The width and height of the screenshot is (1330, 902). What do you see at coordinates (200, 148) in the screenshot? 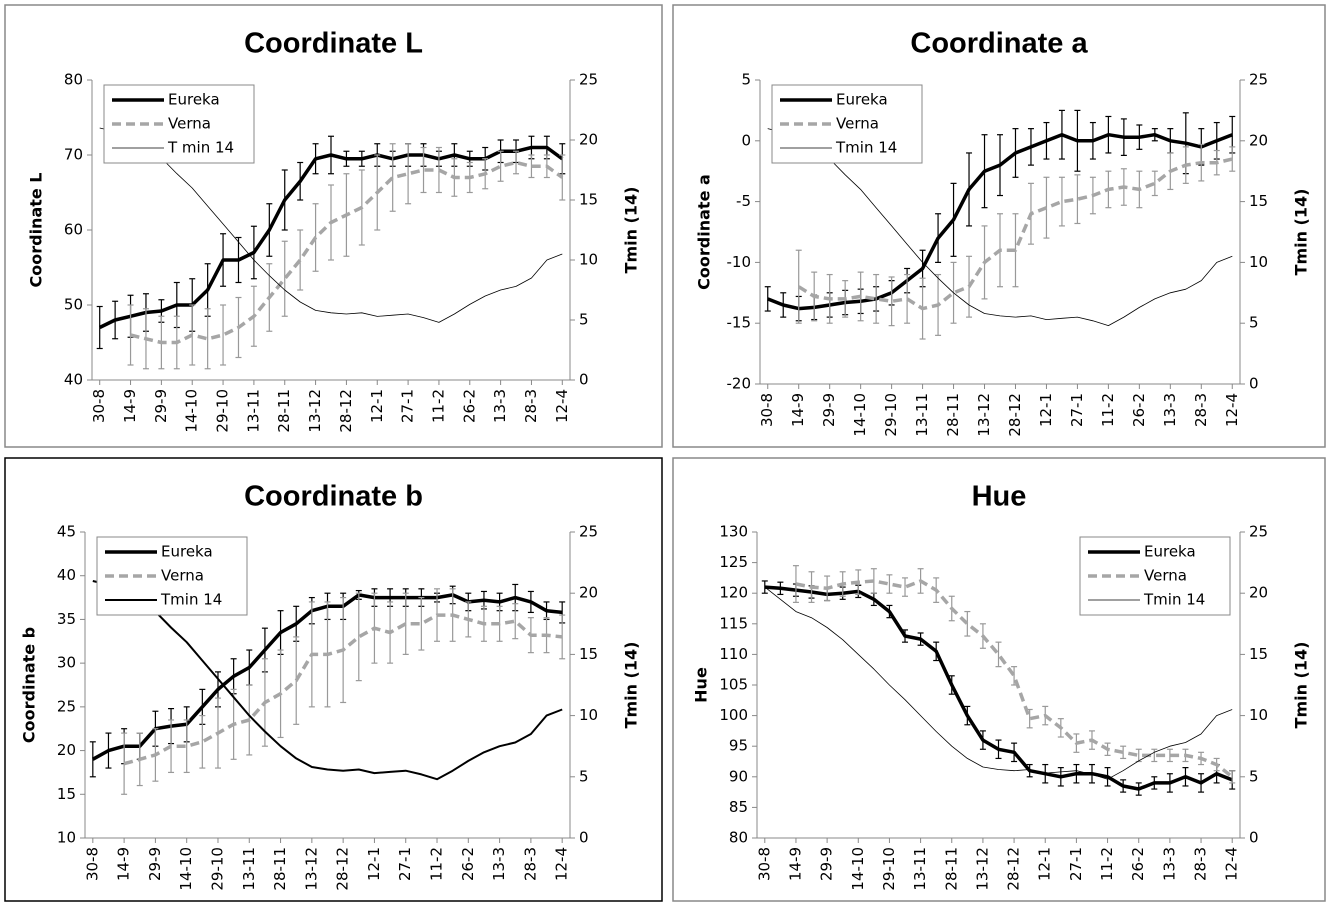
I see `legend-label: T min 14` at bounding box center [200, 148].